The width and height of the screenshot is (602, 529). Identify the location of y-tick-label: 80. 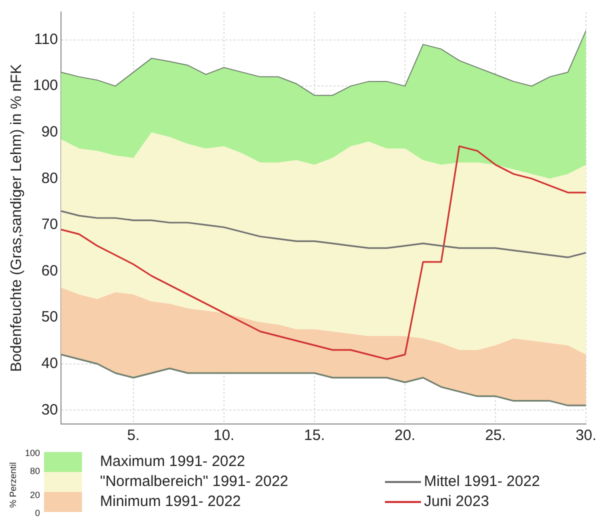
(49, 178).